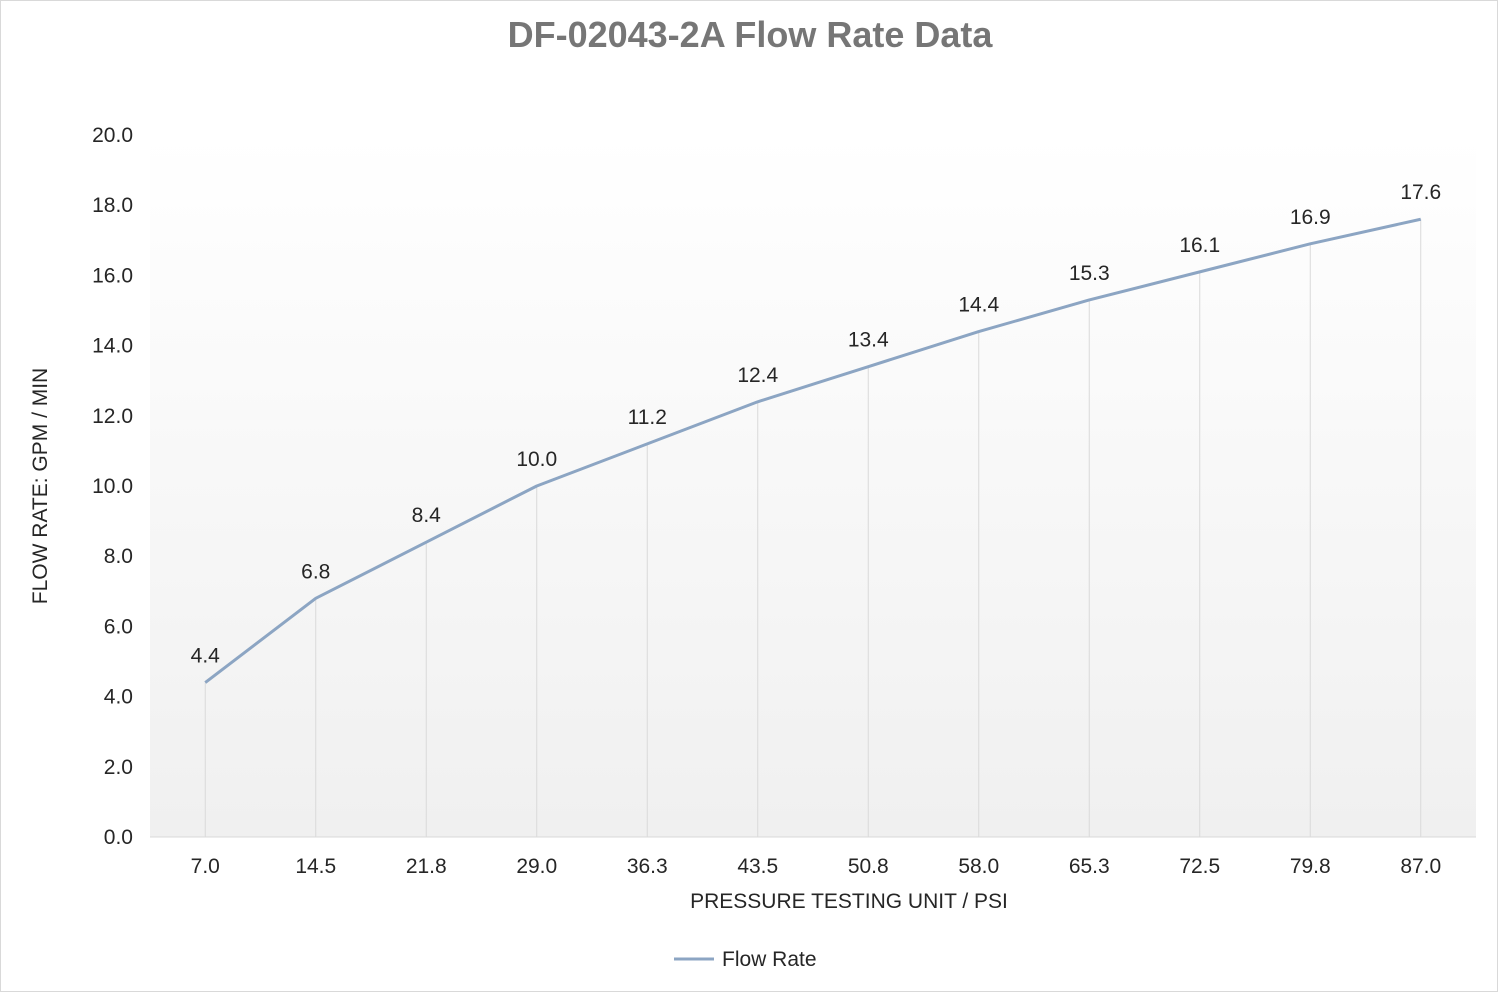  What do you see at coordinates (118, 626) in the screenshot?
I see `y-tick-label: 6.0` at bounding box center [118, 626].